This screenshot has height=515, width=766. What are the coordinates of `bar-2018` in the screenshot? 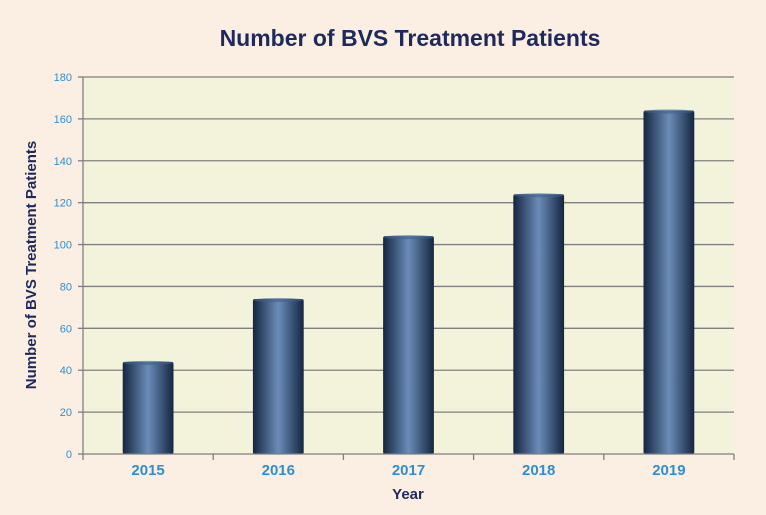 It's located at (539, 324).